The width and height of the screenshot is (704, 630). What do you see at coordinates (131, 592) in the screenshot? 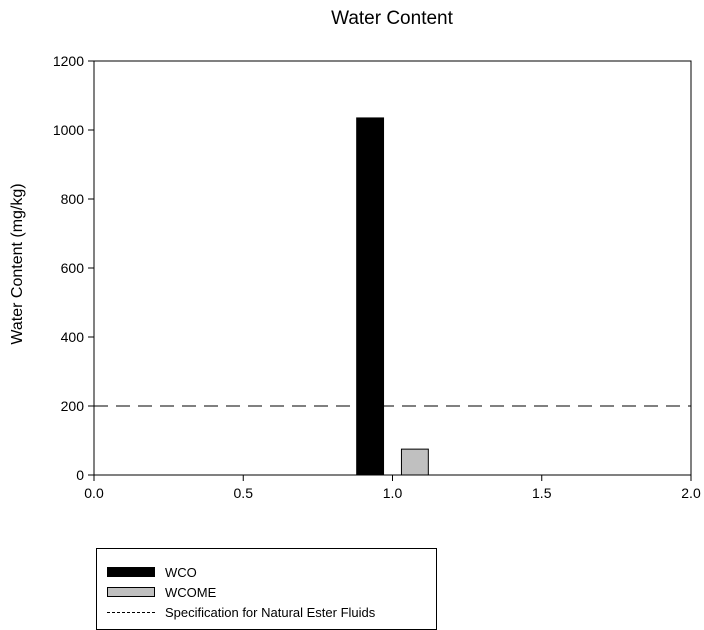
I see `wcome-swatch` at bounding box center [131, 592].